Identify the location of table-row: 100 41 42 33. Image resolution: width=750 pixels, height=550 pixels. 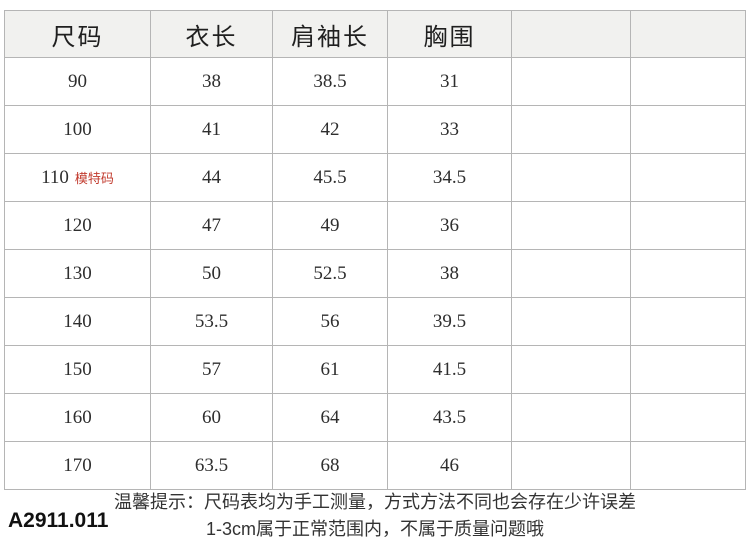
(375, 129).